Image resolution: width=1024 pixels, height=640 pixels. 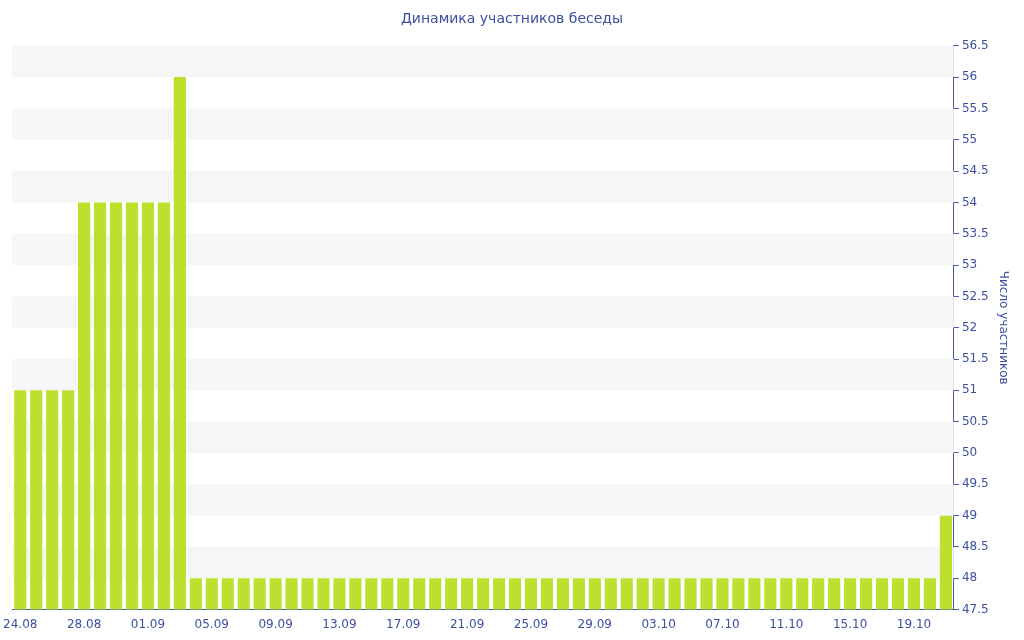 I want to click on x-tick-label: 11.10, so click(x=786, y=623).